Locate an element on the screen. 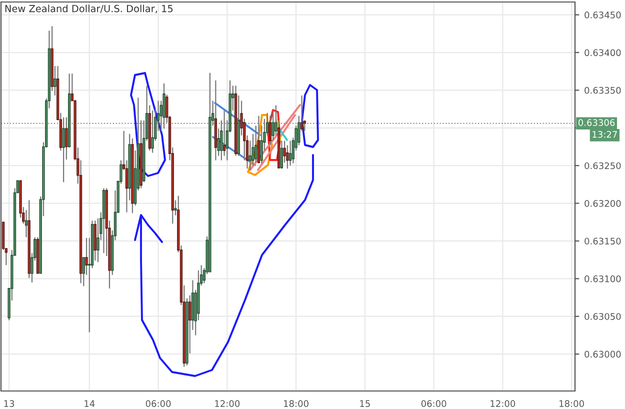 The width and height of the screenshot is (625, 409). y-tick-label: 0.63400 is located at coordinates (602, 52).